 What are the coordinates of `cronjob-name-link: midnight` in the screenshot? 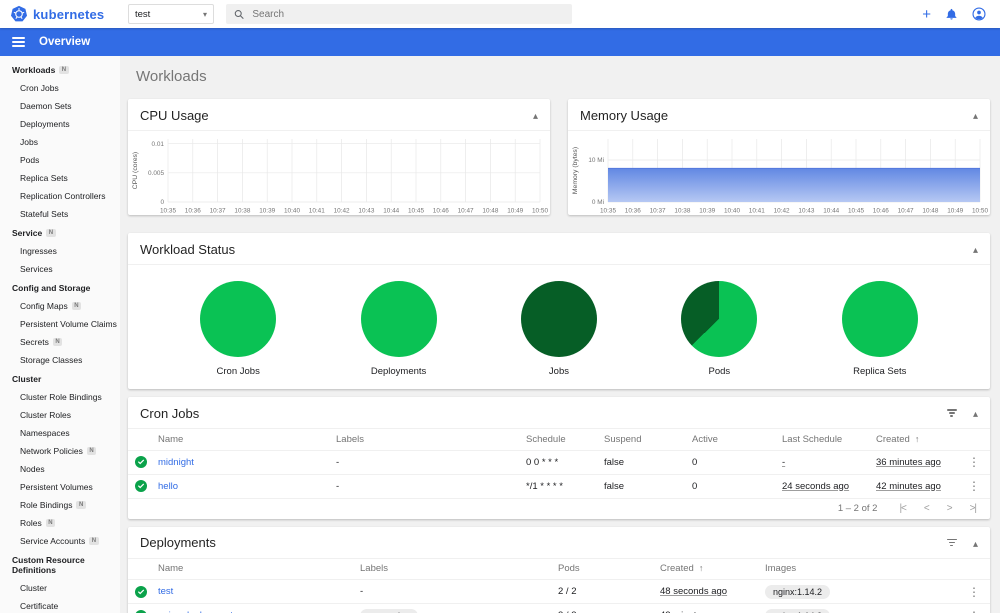 It's located at (176, 462).